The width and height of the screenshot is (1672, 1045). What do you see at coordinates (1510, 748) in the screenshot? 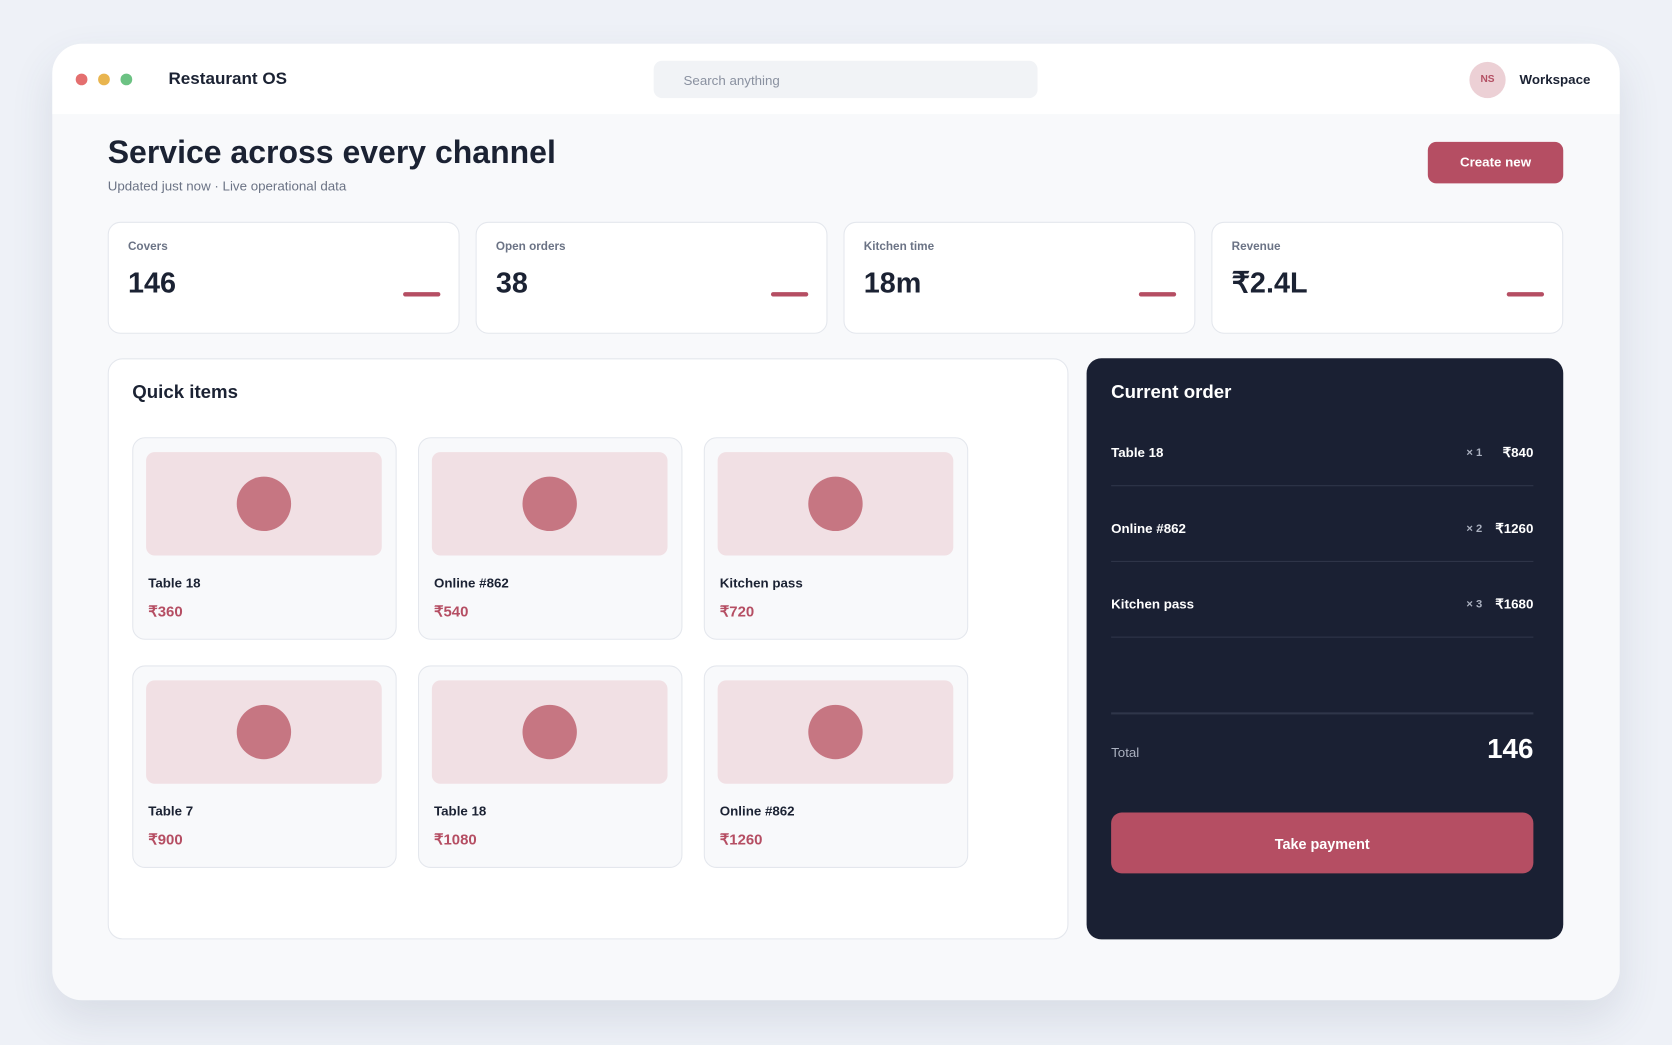
I see `total-value: 146` at bounding box center [1510, 748].